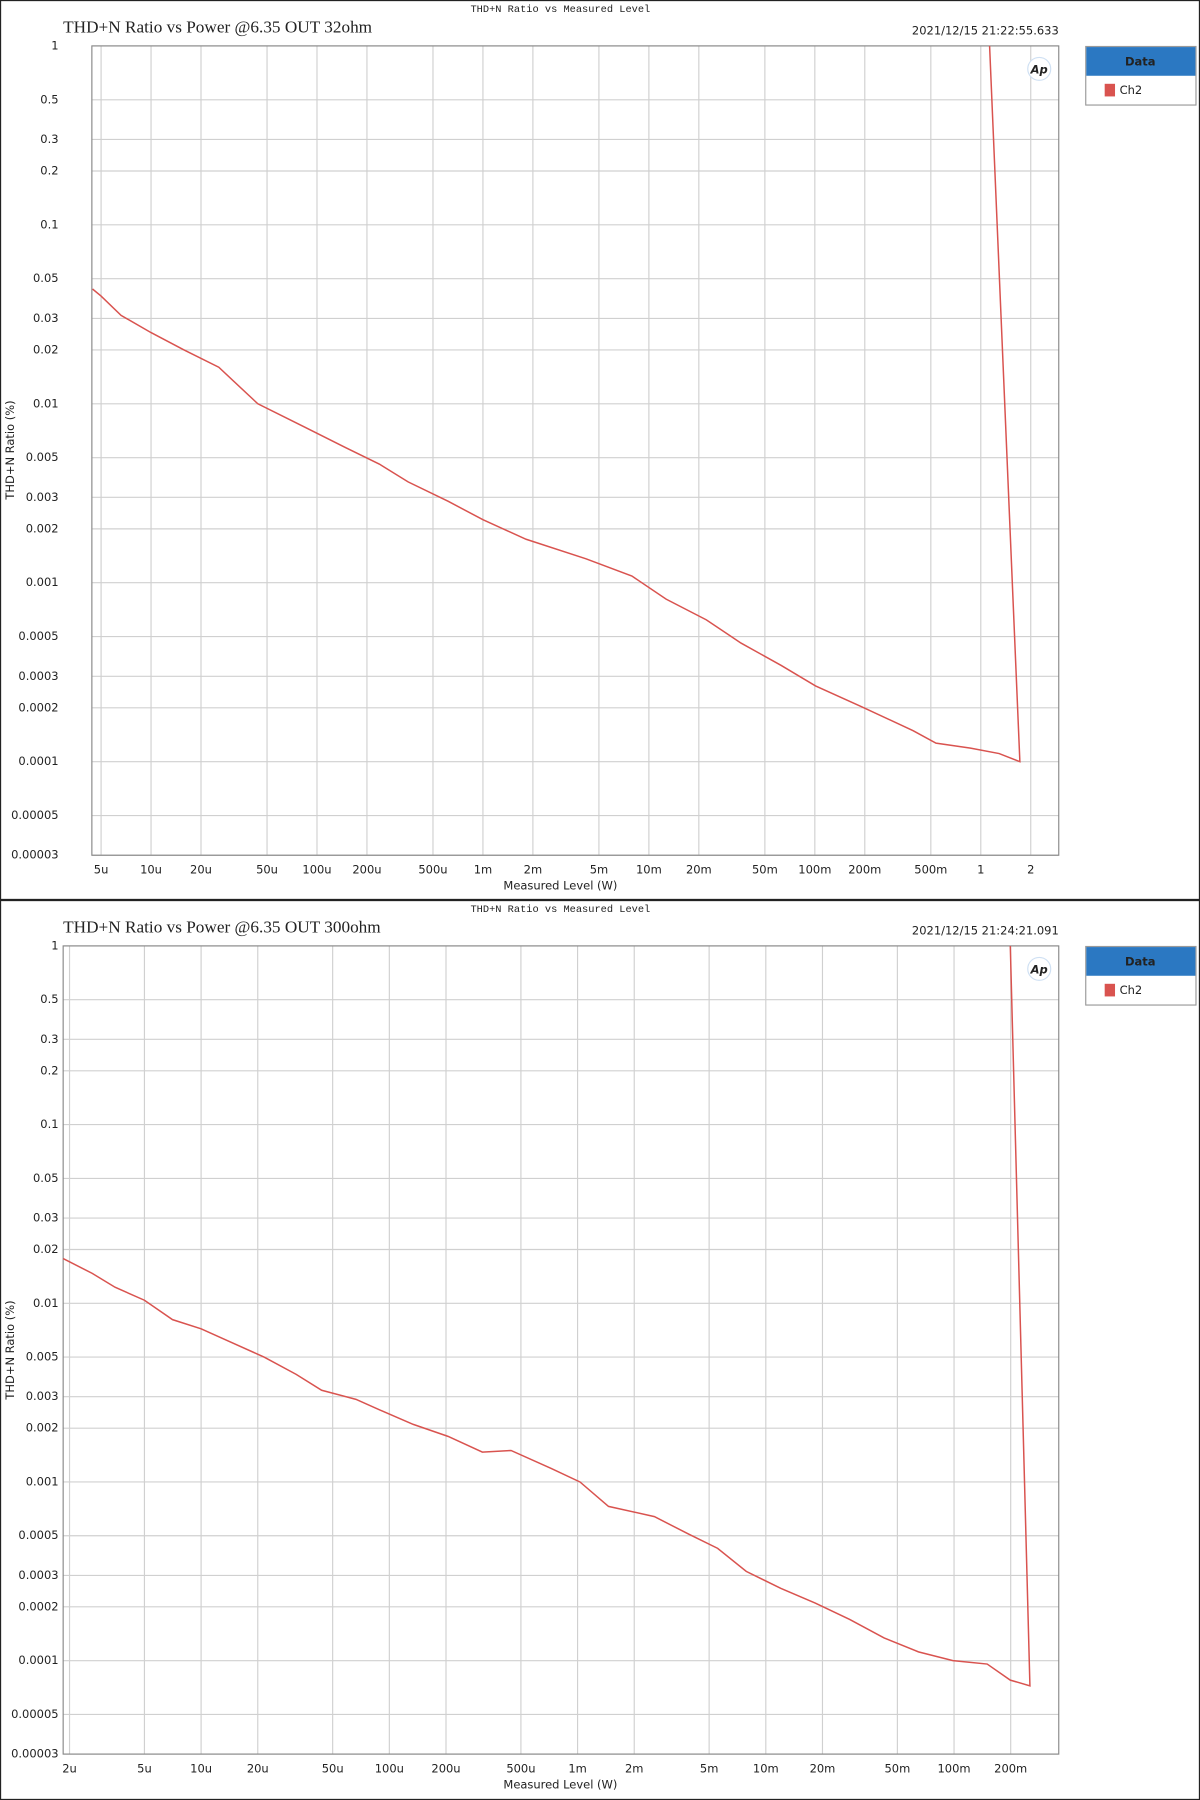  What do you see at coordinates (985, 30) in the screenshot?
I see `timestamp: 2021/12/15 21:22:55.633` at bounding box center [985, 30].